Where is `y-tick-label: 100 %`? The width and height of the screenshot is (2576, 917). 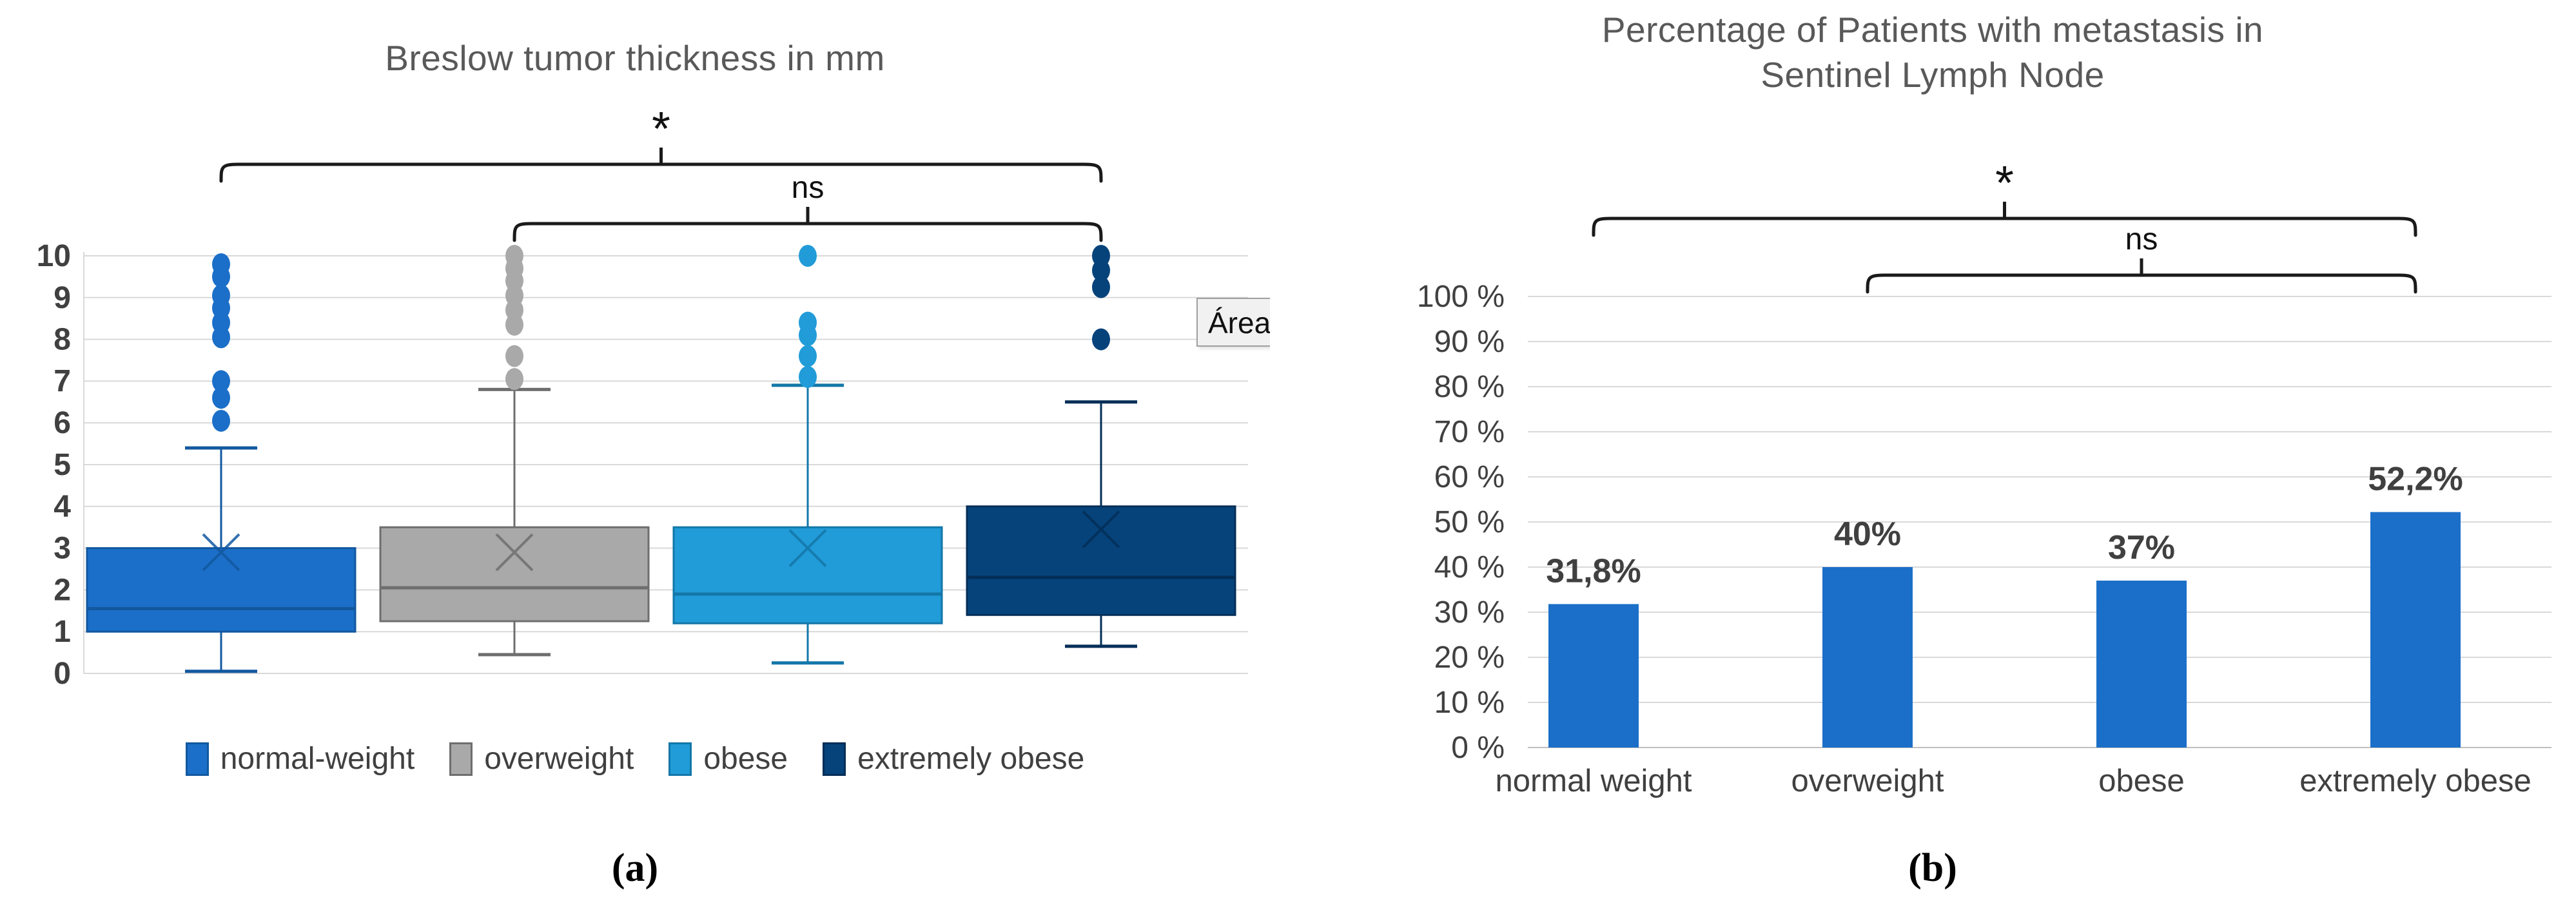 y-tick-label: 100 % is located at coordinates (1461, 297).